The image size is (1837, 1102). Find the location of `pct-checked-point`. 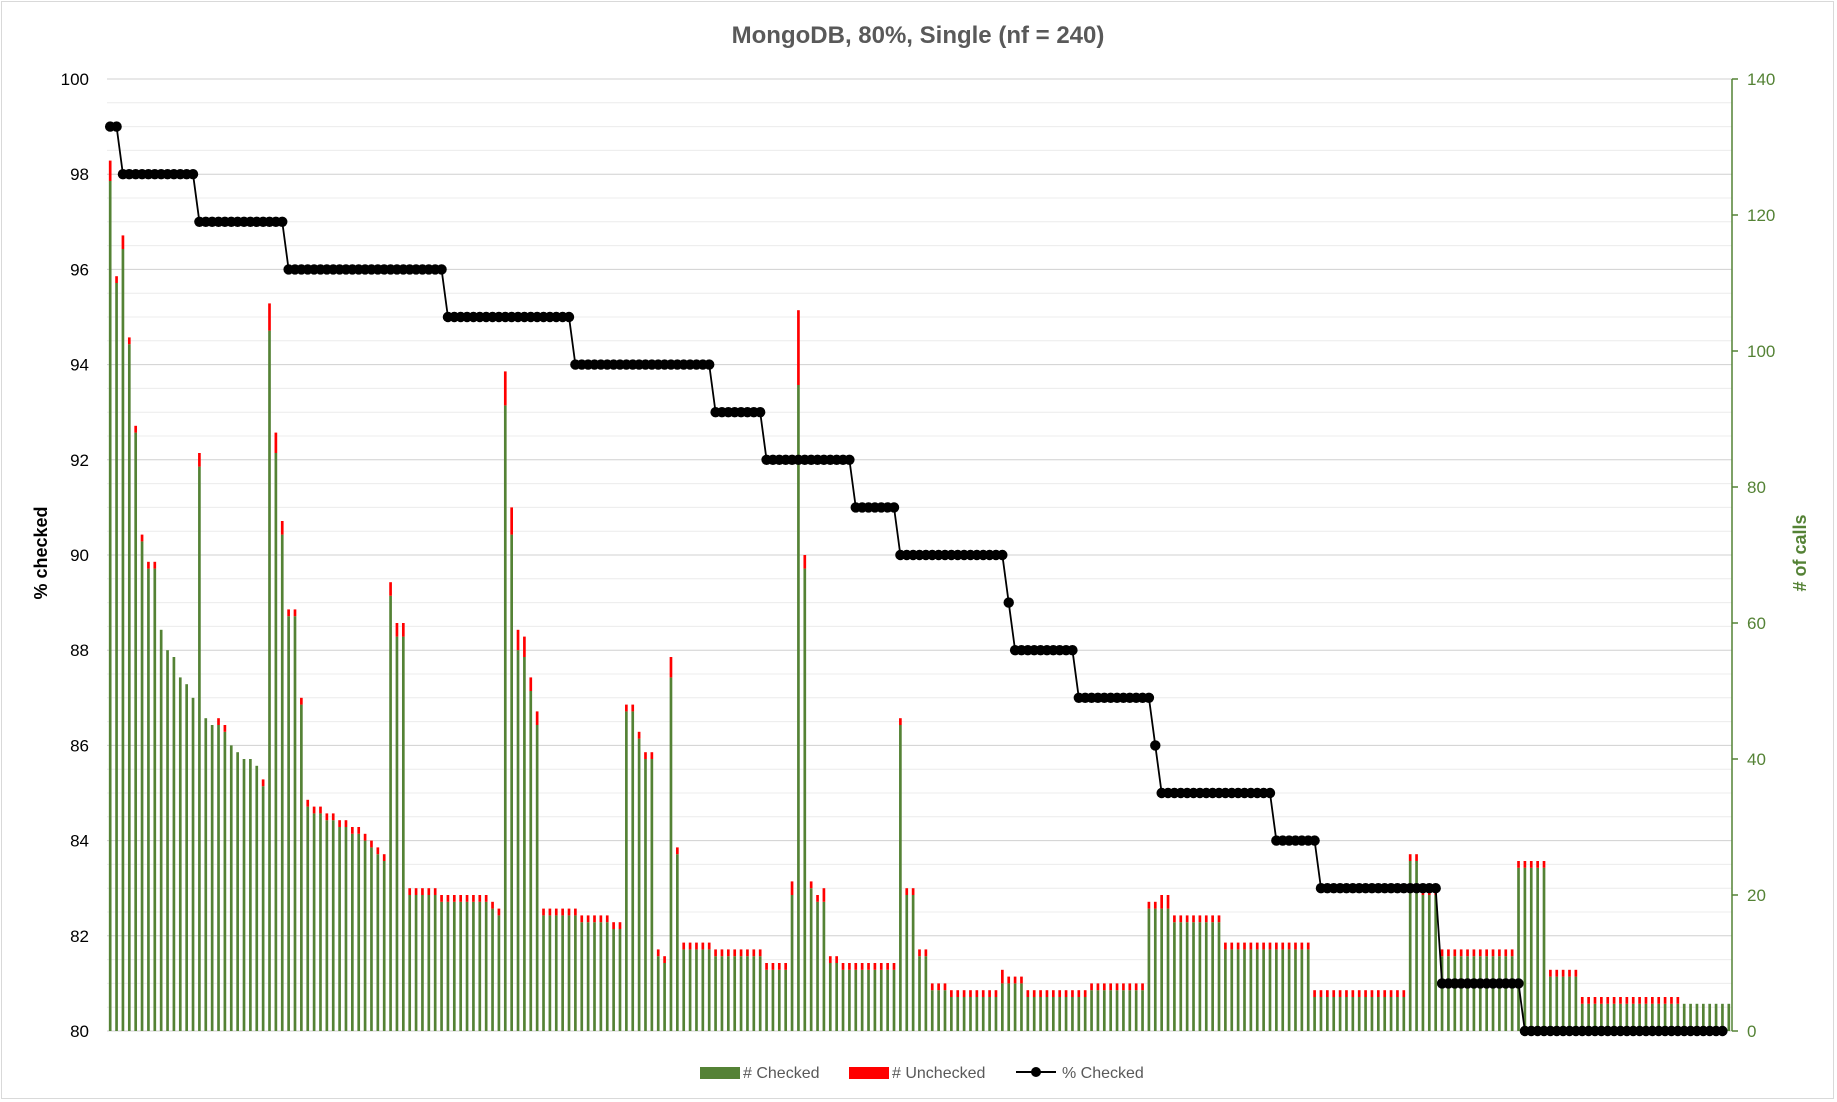

pct-checked-point is located at coordinates (282, 221).